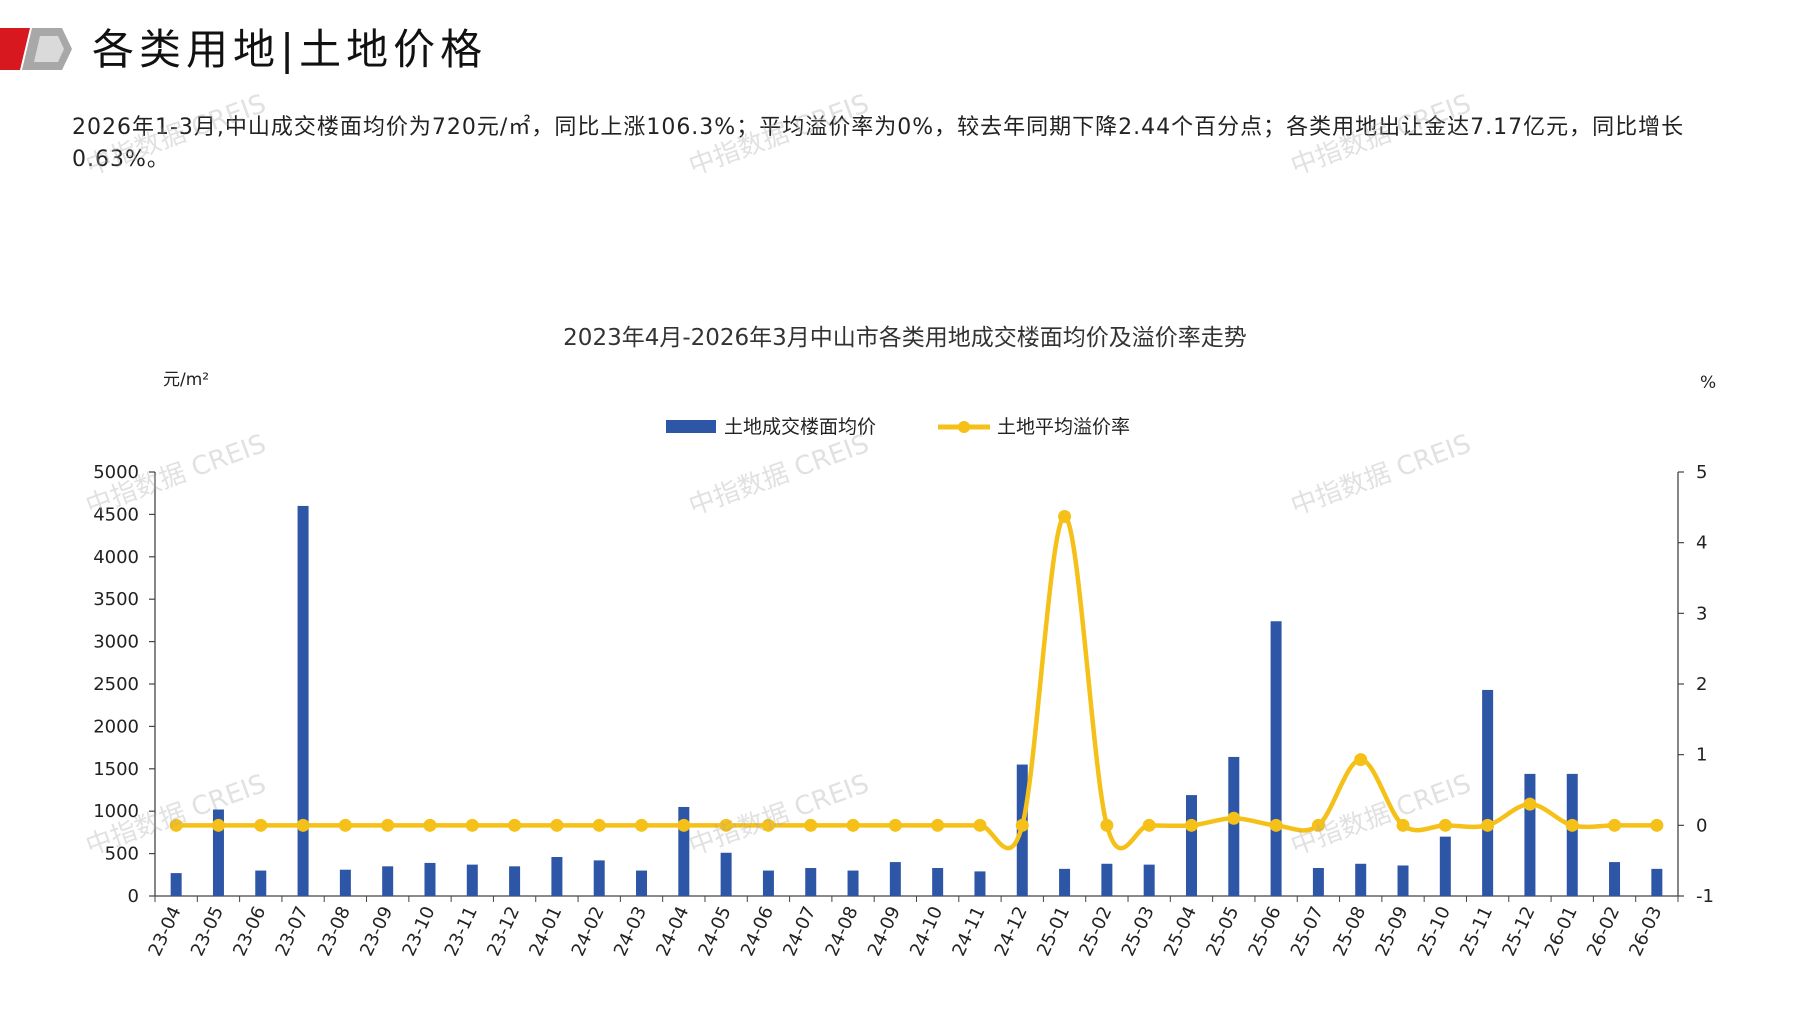  I want to click on x-tick-label: 25-06, so click(1264, 931).